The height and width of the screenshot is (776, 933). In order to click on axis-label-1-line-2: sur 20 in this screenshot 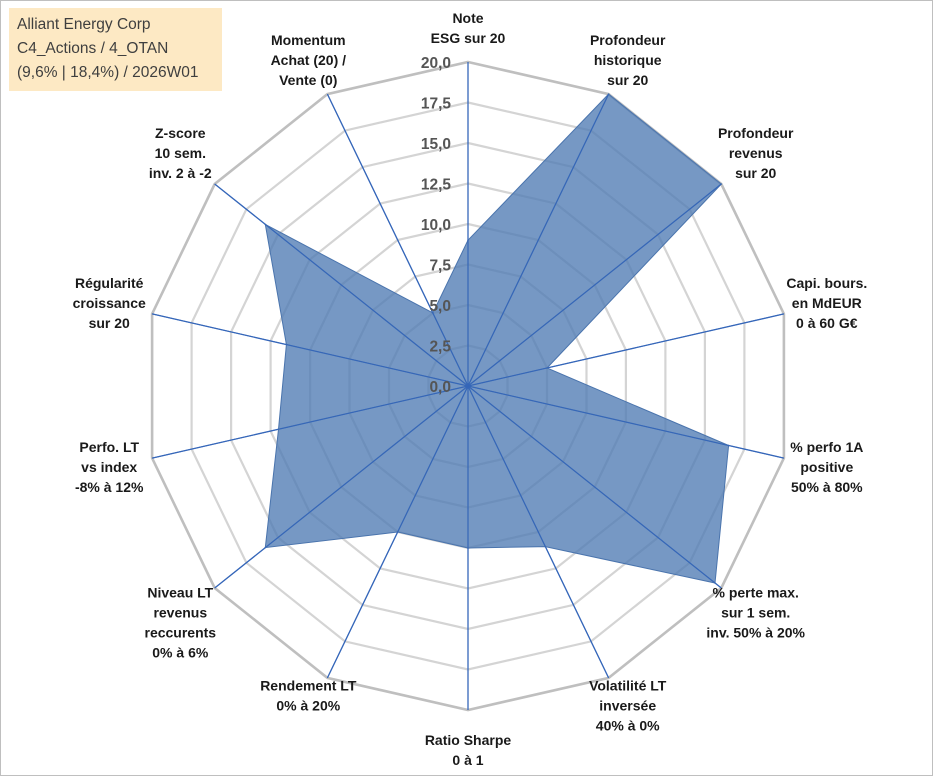, I will do `click(627, 80)`.